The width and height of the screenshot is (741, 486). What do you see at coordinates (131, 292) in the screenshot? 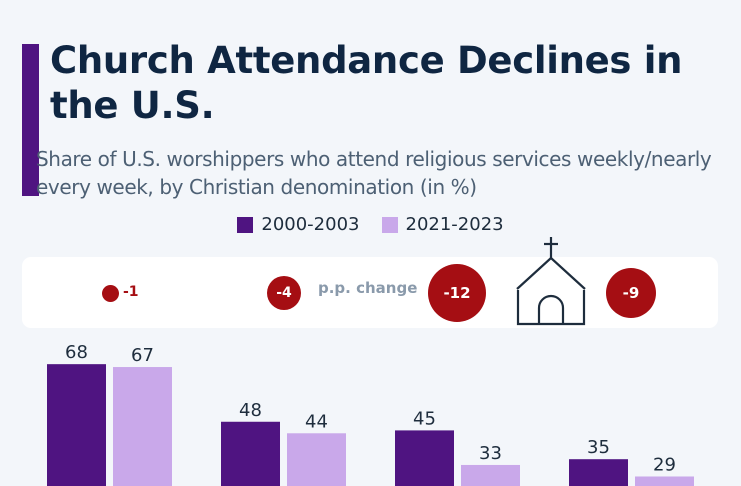
I see `change-value-1: -1` at bounding box center [131, 292].